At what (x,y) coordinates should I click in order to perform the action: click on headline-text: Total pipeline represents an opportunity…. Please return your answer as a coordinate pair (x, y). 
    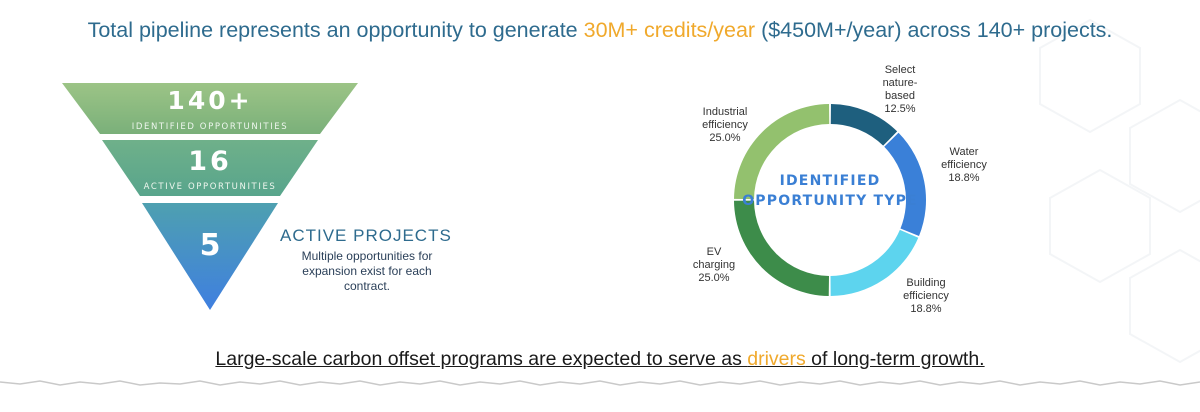
    Looking at the image, I should click on (335, 30).